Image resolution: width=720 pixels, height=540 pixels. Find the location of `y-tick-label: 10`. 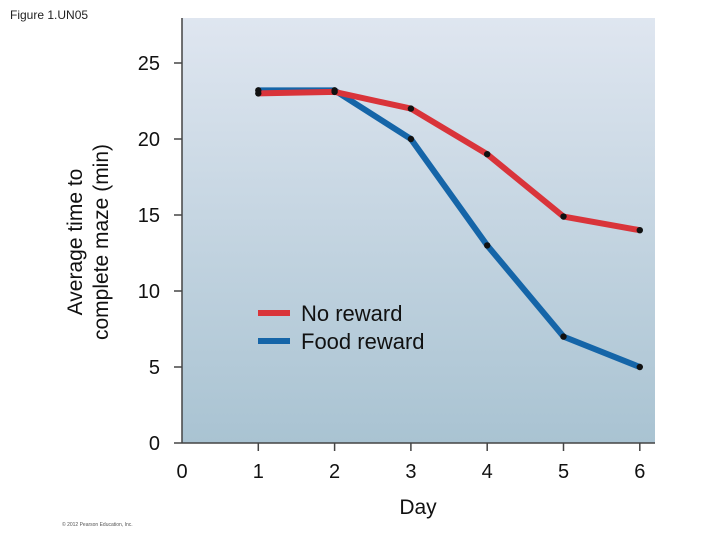

y-tick-label: 10 is located at coordinates (149, 292).